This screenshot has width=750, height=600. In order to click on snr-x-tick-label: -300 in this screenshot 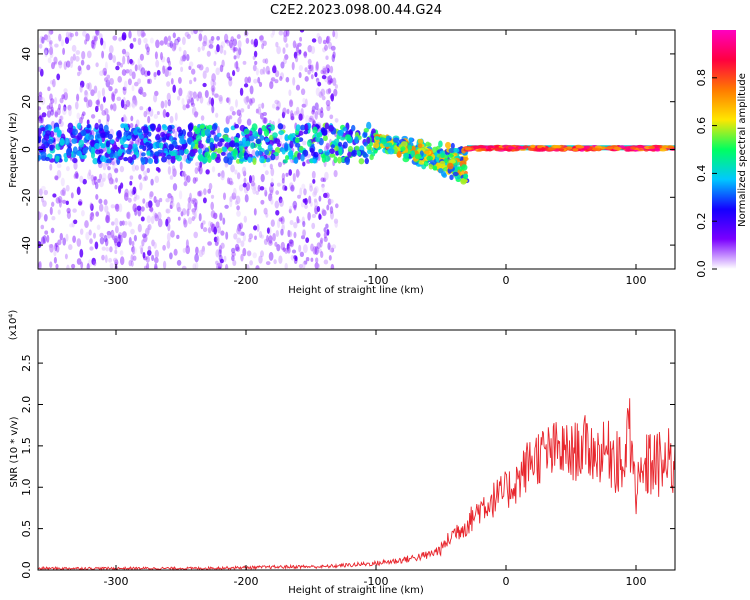, I will do `click(116, 581)`.